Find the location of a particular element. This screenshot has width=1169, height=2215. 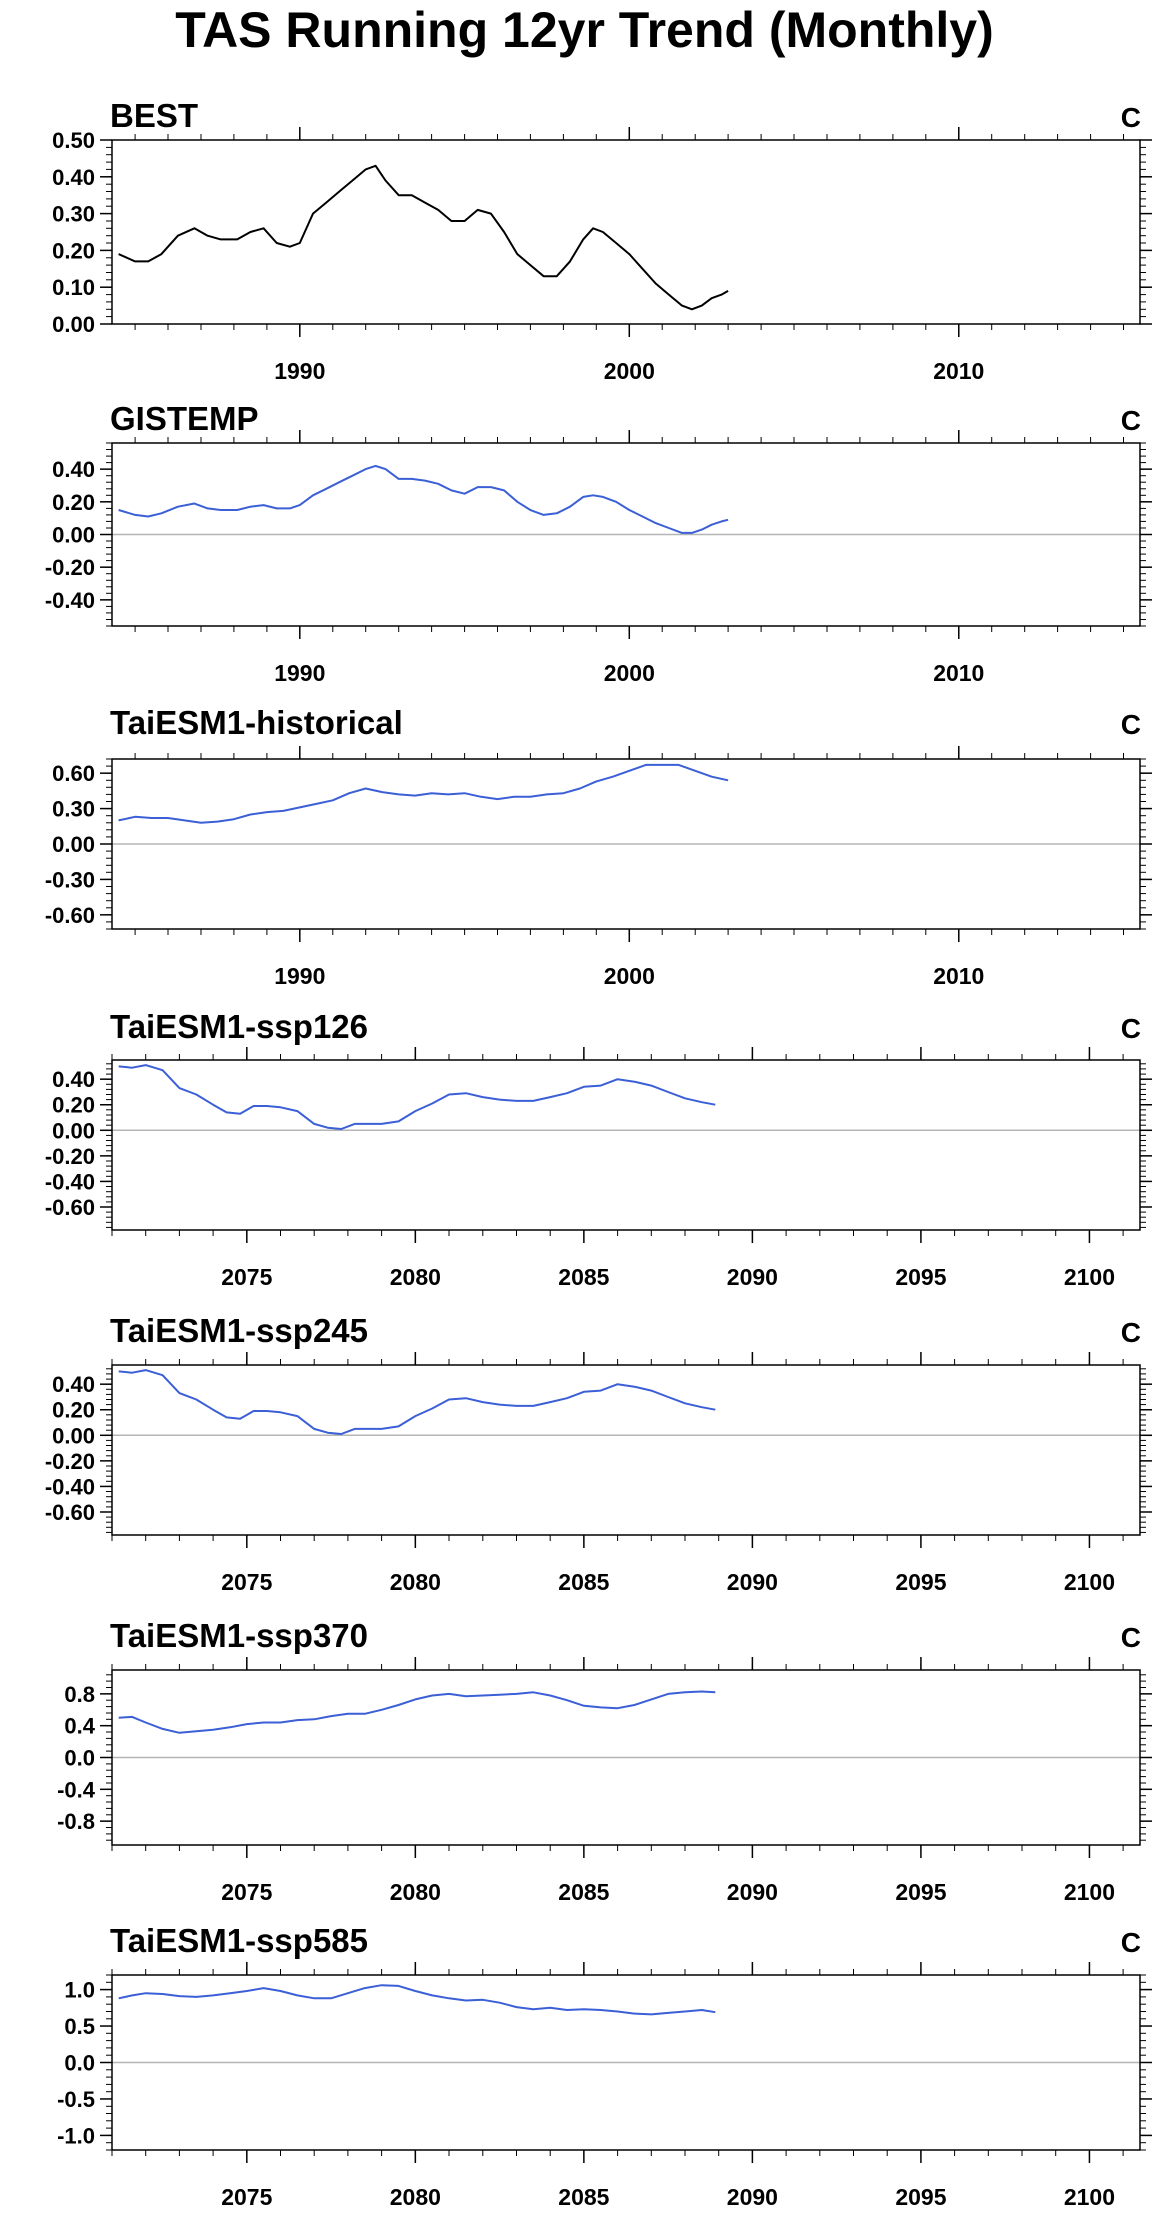

y-tick-label: 1.0 is located at coordinates (79, 1990).